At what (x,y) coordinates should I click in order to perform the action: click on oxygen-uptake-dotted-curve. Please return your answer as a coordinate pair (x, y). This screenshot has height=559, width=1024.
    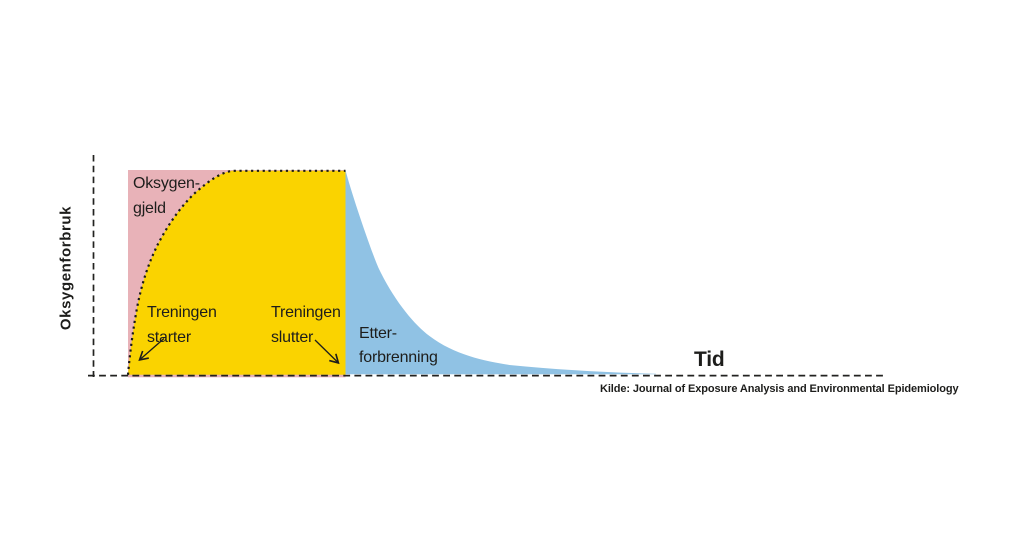
    Looking at the image, I should click on (236, 272).